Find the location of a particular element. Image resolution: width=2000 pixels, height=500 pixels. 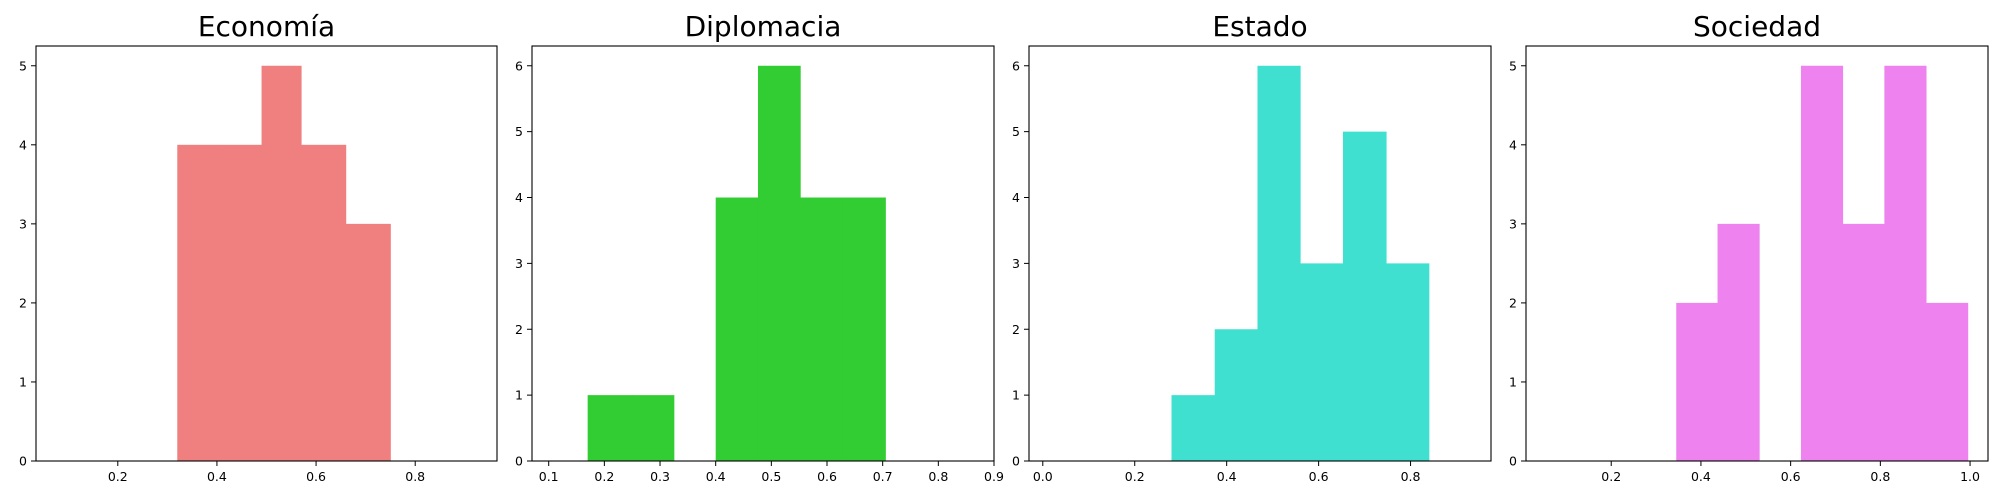

x-tick-label: 0.9 is located at coordinates (994, 476).